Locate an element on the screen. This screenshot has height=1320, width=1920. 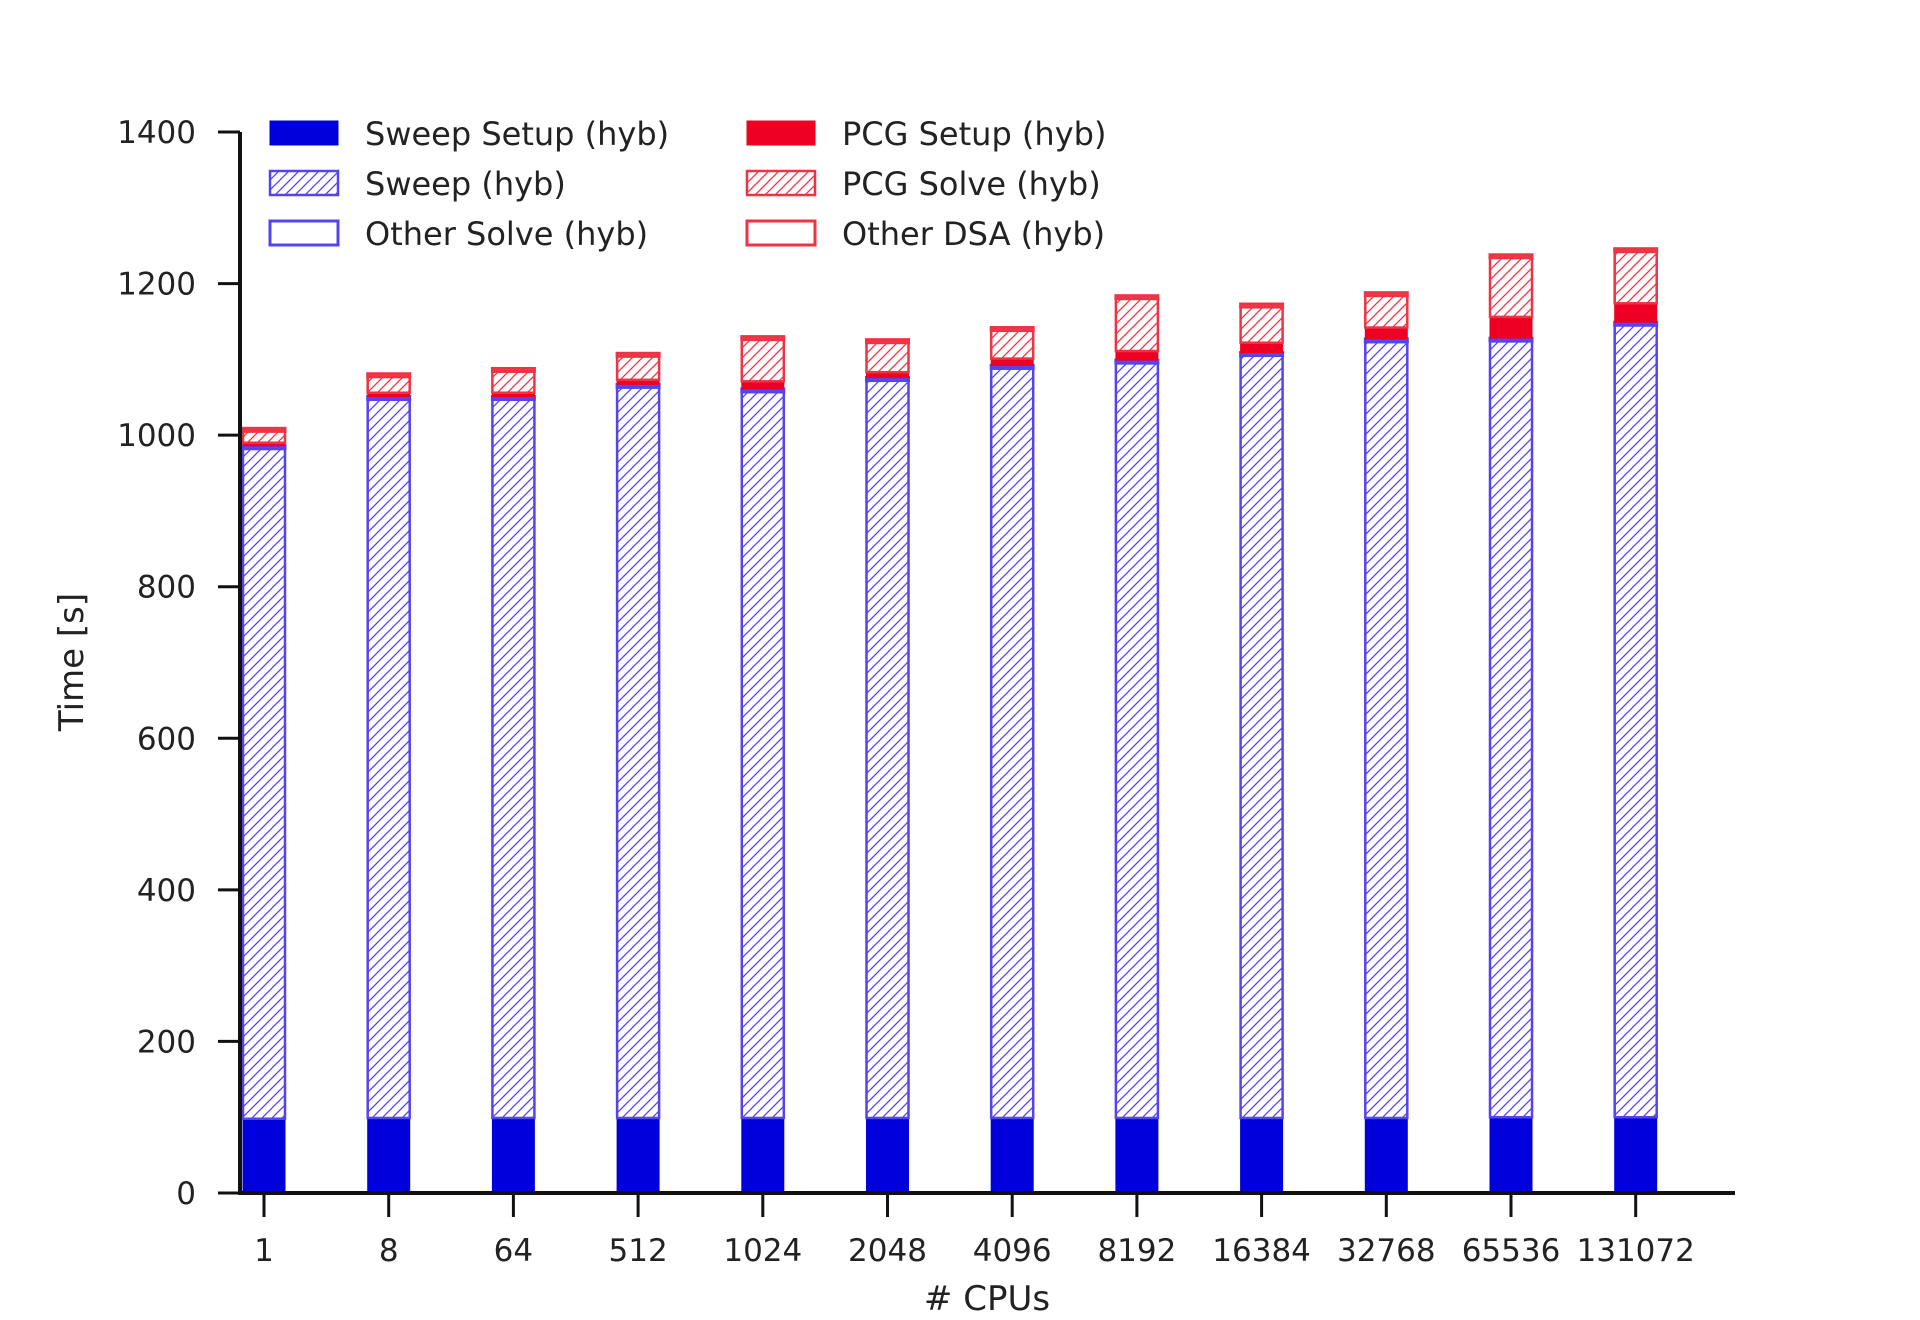
y-tick-label: 1200 is located at coordinates (156, 285).